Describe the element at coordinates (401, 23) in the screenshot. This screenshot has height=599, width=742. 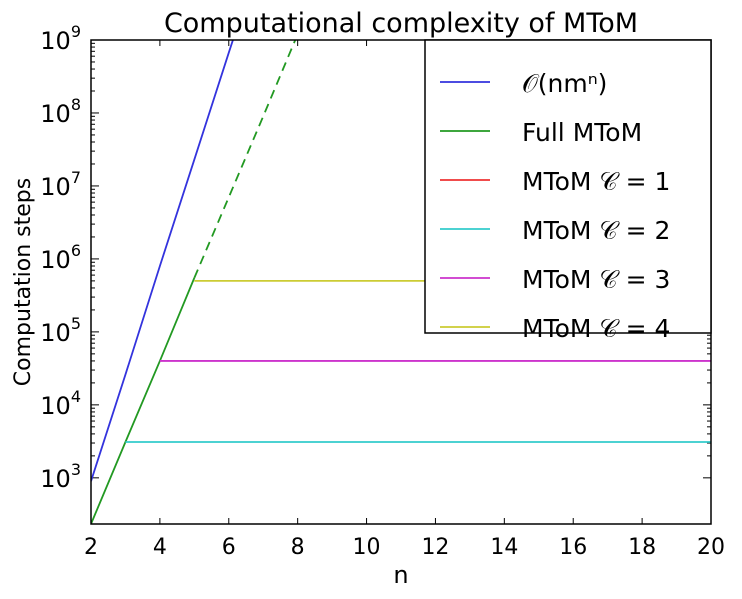
I see `chart-title: Computational complexity of MToM` at that location.